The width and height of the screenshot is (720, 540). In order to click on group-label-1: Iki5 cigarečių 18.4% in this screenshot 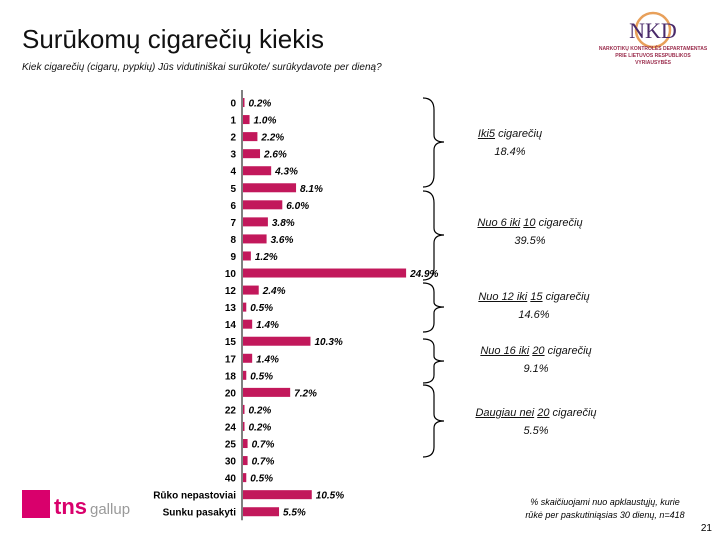, I will do `click(510, 143)`.